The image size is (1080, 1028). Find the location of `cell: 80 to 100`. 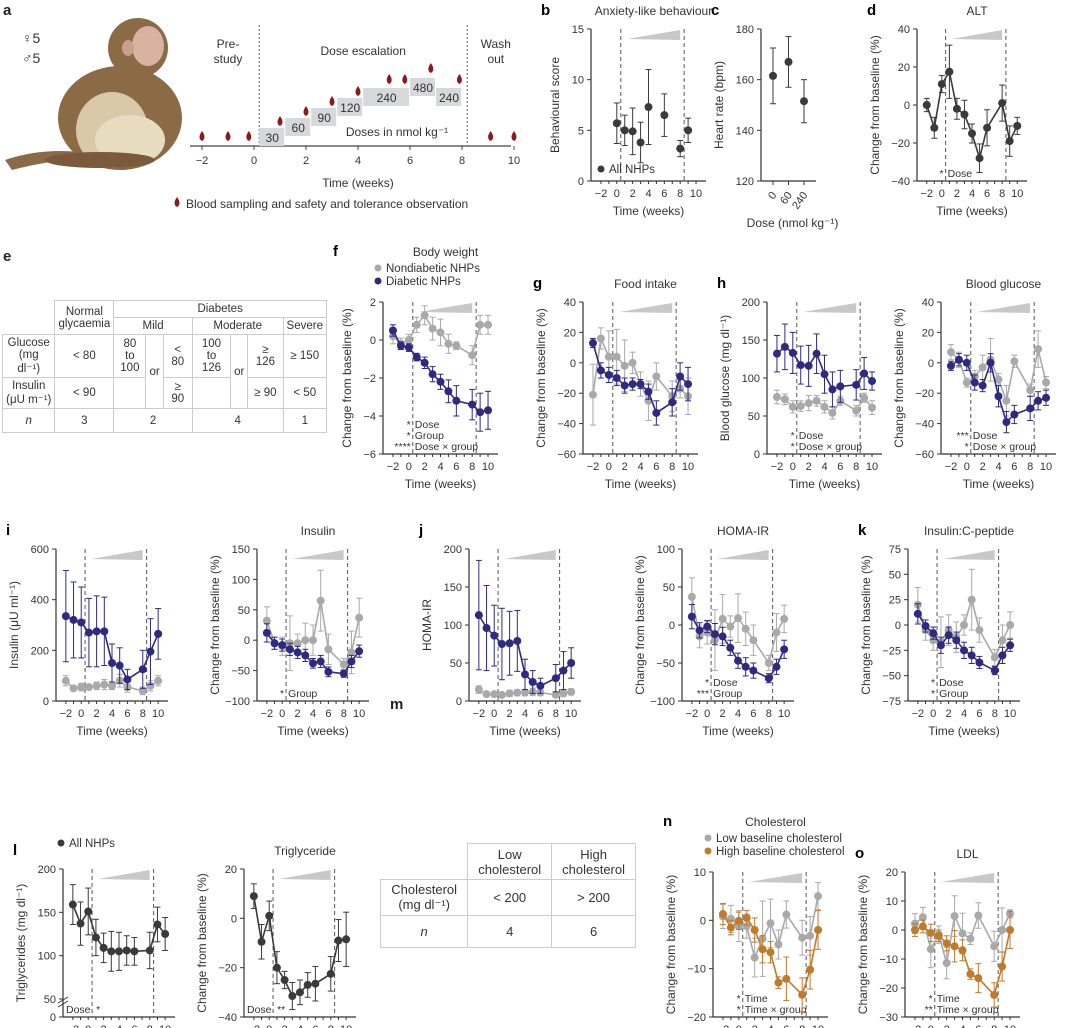

cell: 80 to 100 is located at coordinates (130, 356).